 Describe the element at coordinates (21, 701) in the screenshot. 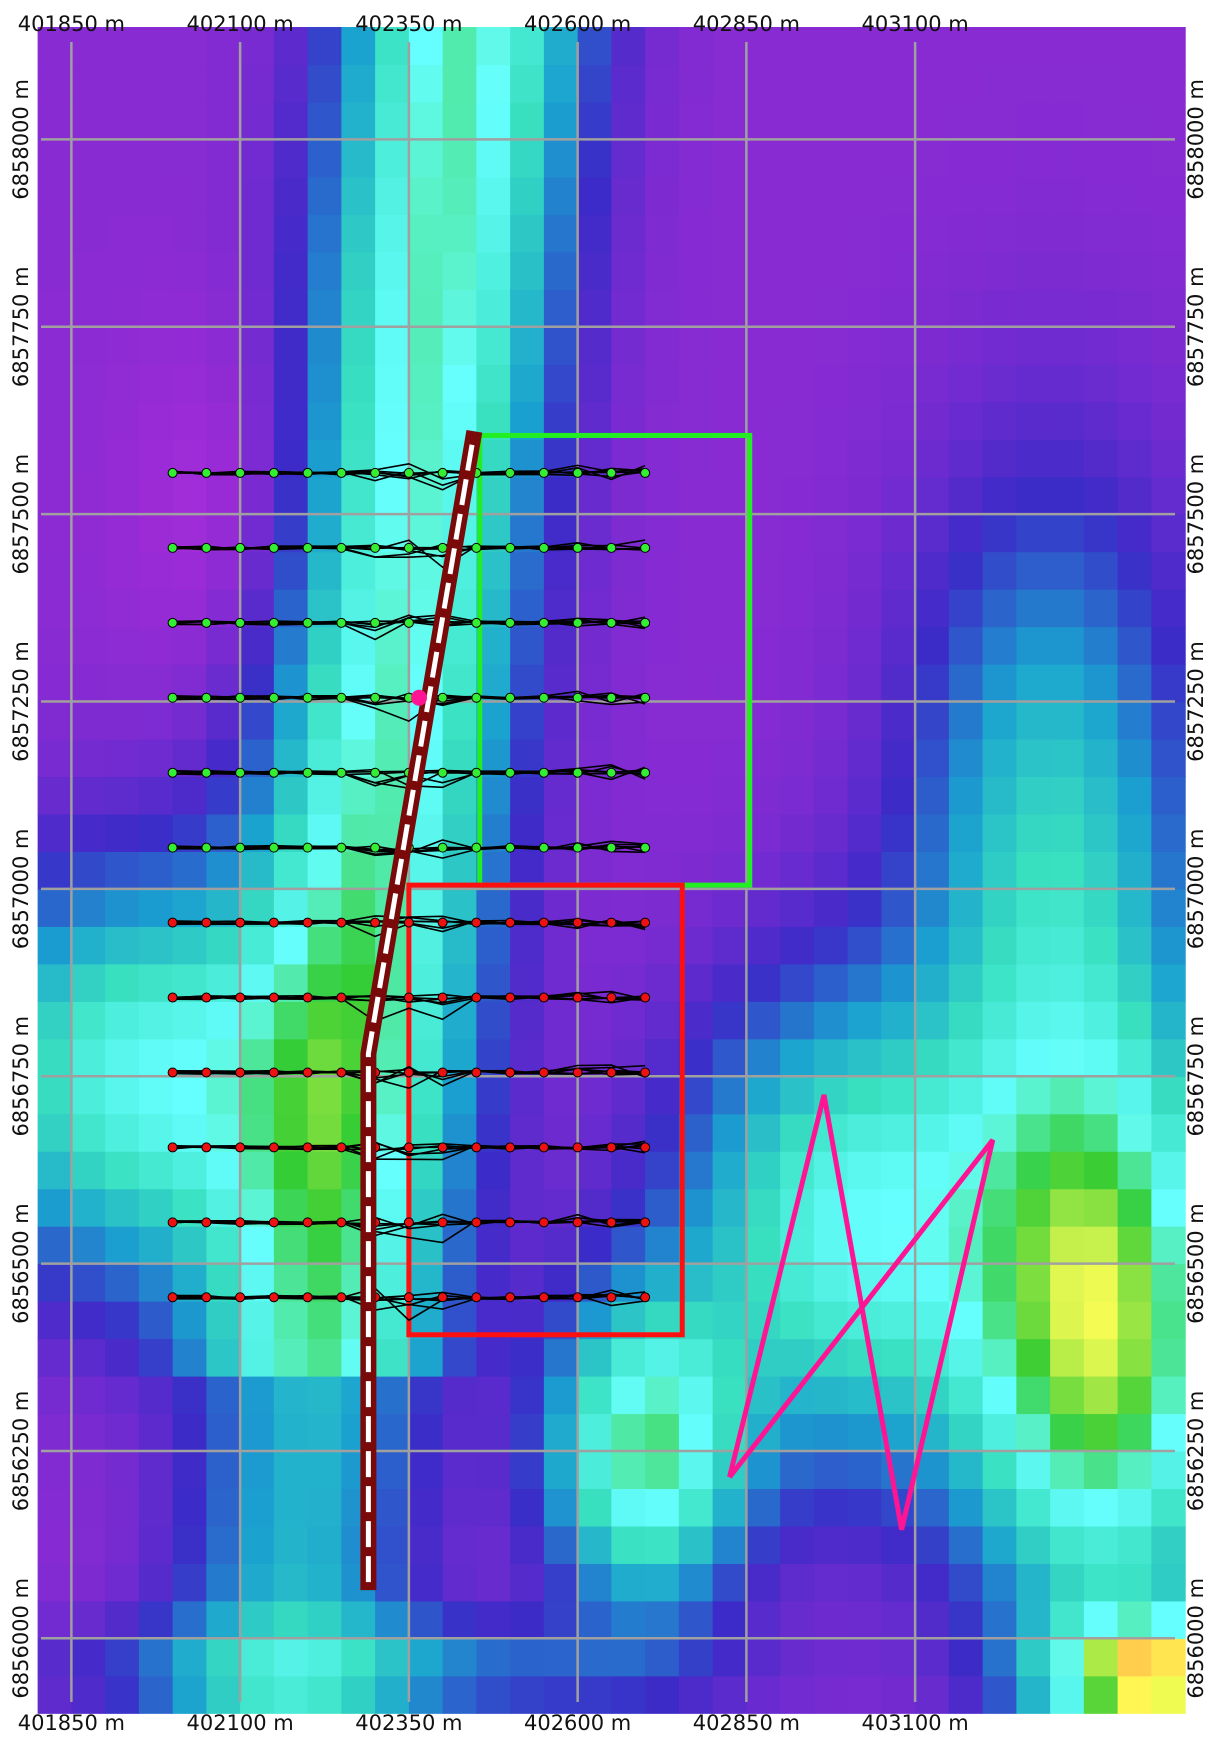

I see `y-tick-label-left: 6857250 m` at that location.